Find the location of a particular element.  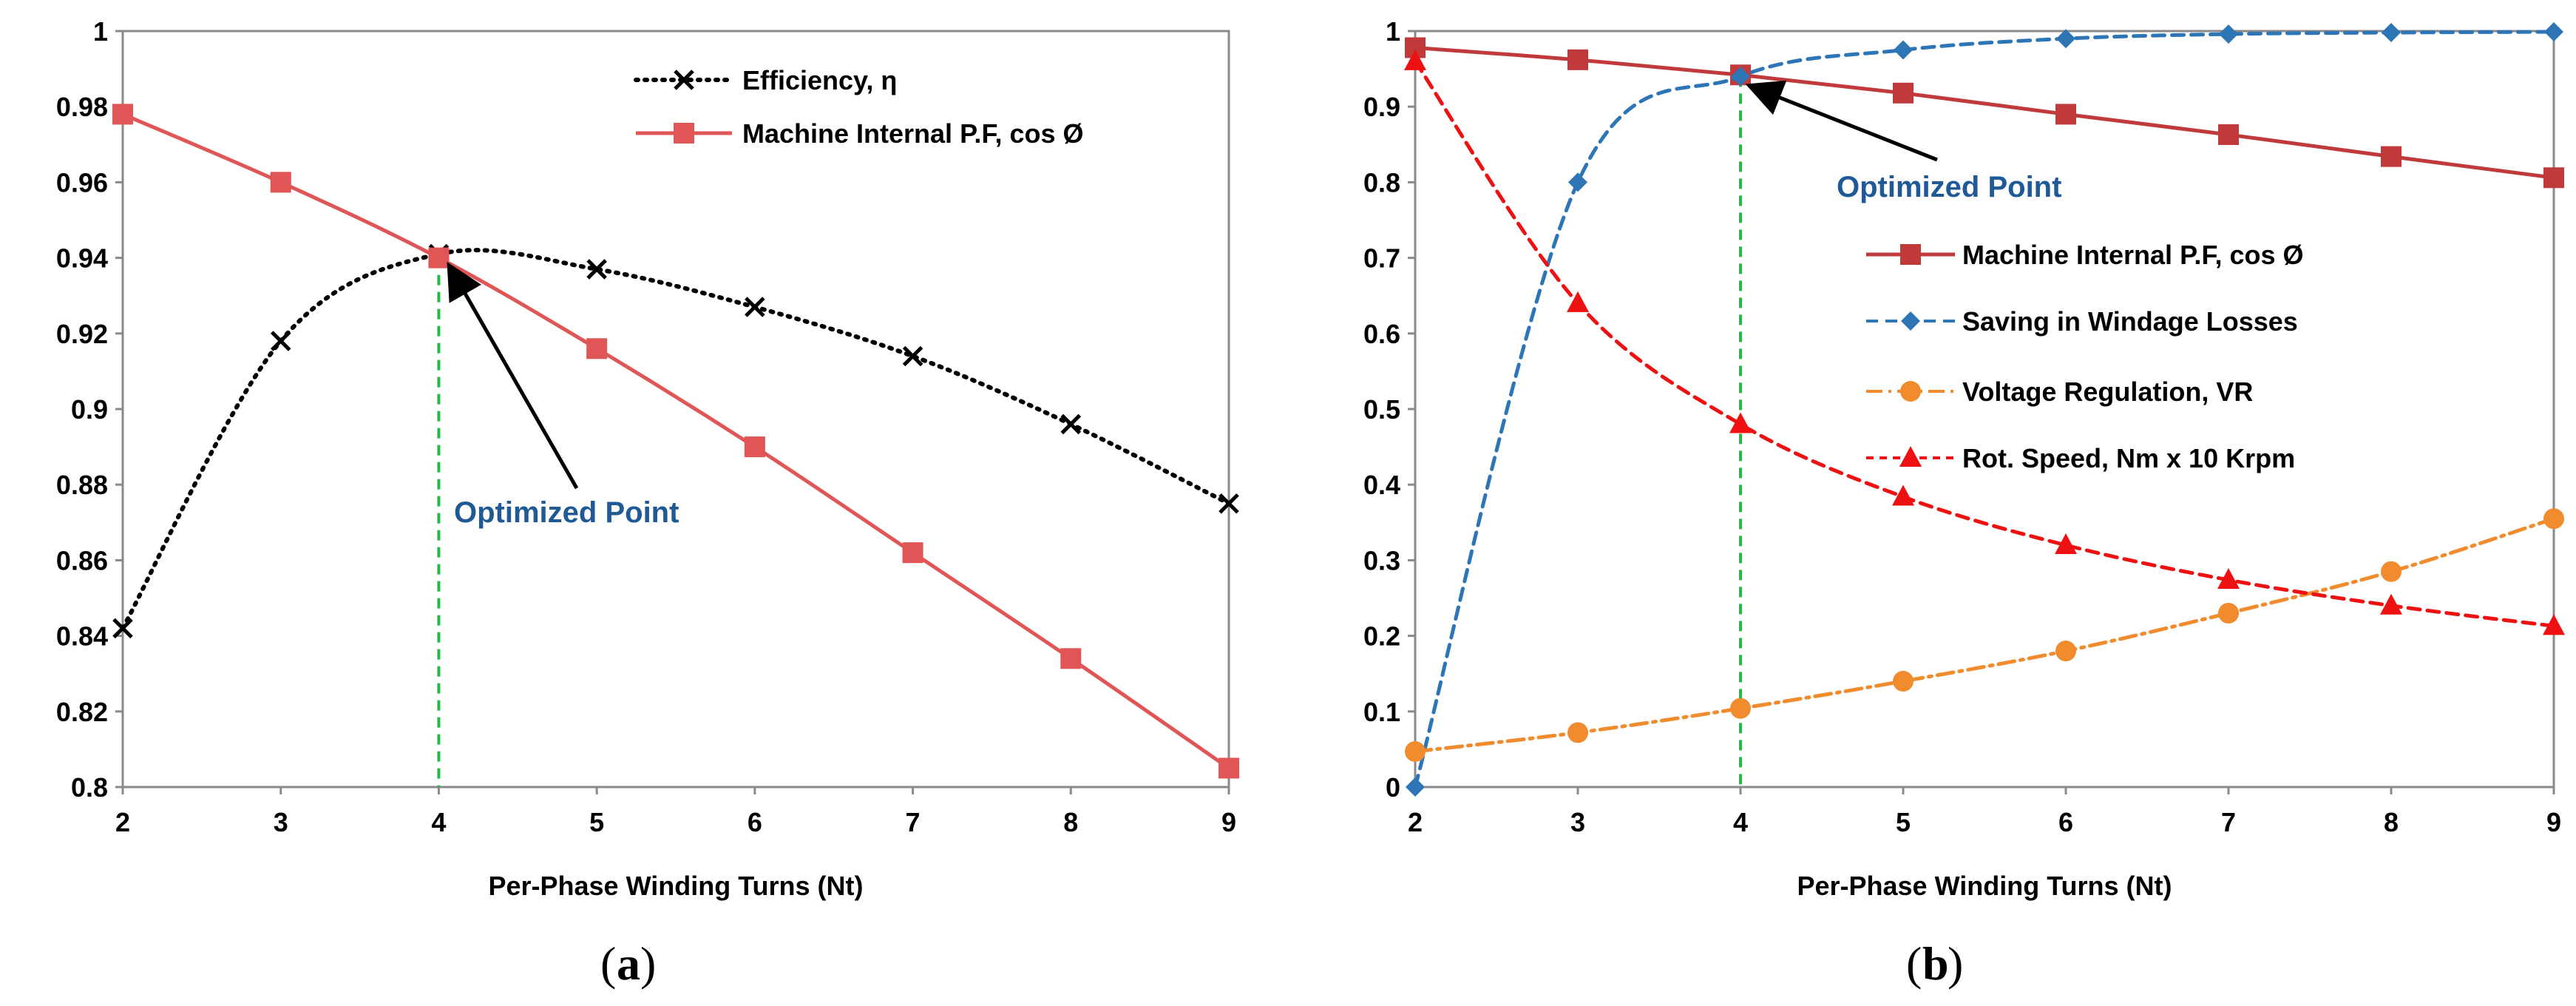

caption-b-open: ( is located at coordinates (1914, 963).